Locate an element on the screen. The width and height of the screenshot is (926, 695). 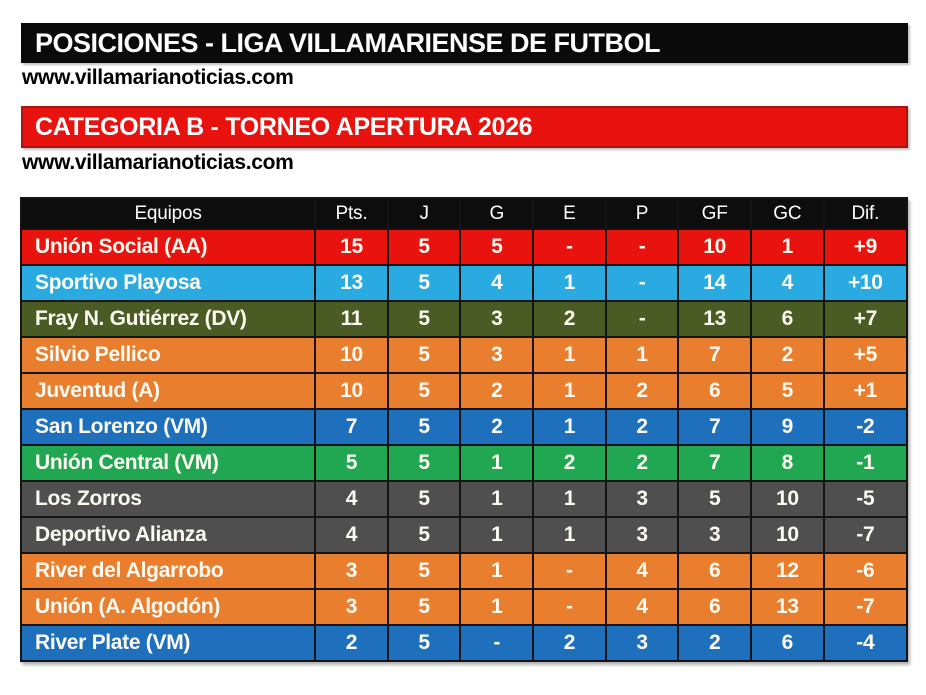
column-header-e: E is located at coordinates (569, 213).